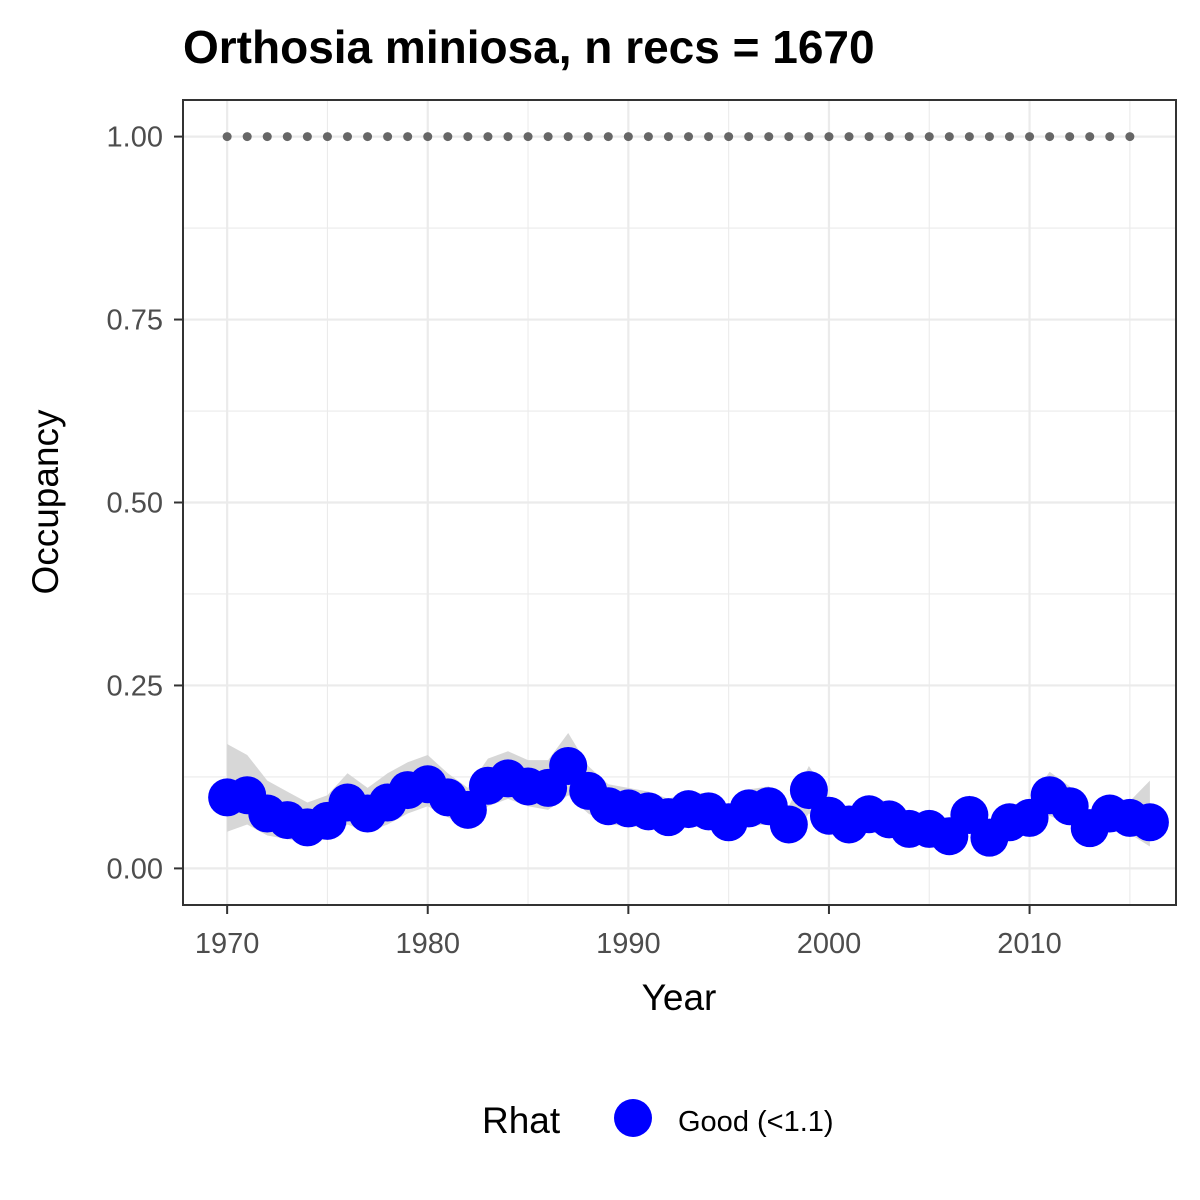 The height and width of the screenshot is (1200, 1200). What do you see at coordinates (628, 944) in the screenshot?
I see `x-tick-label: 1990` at bounding box center [628, 944].